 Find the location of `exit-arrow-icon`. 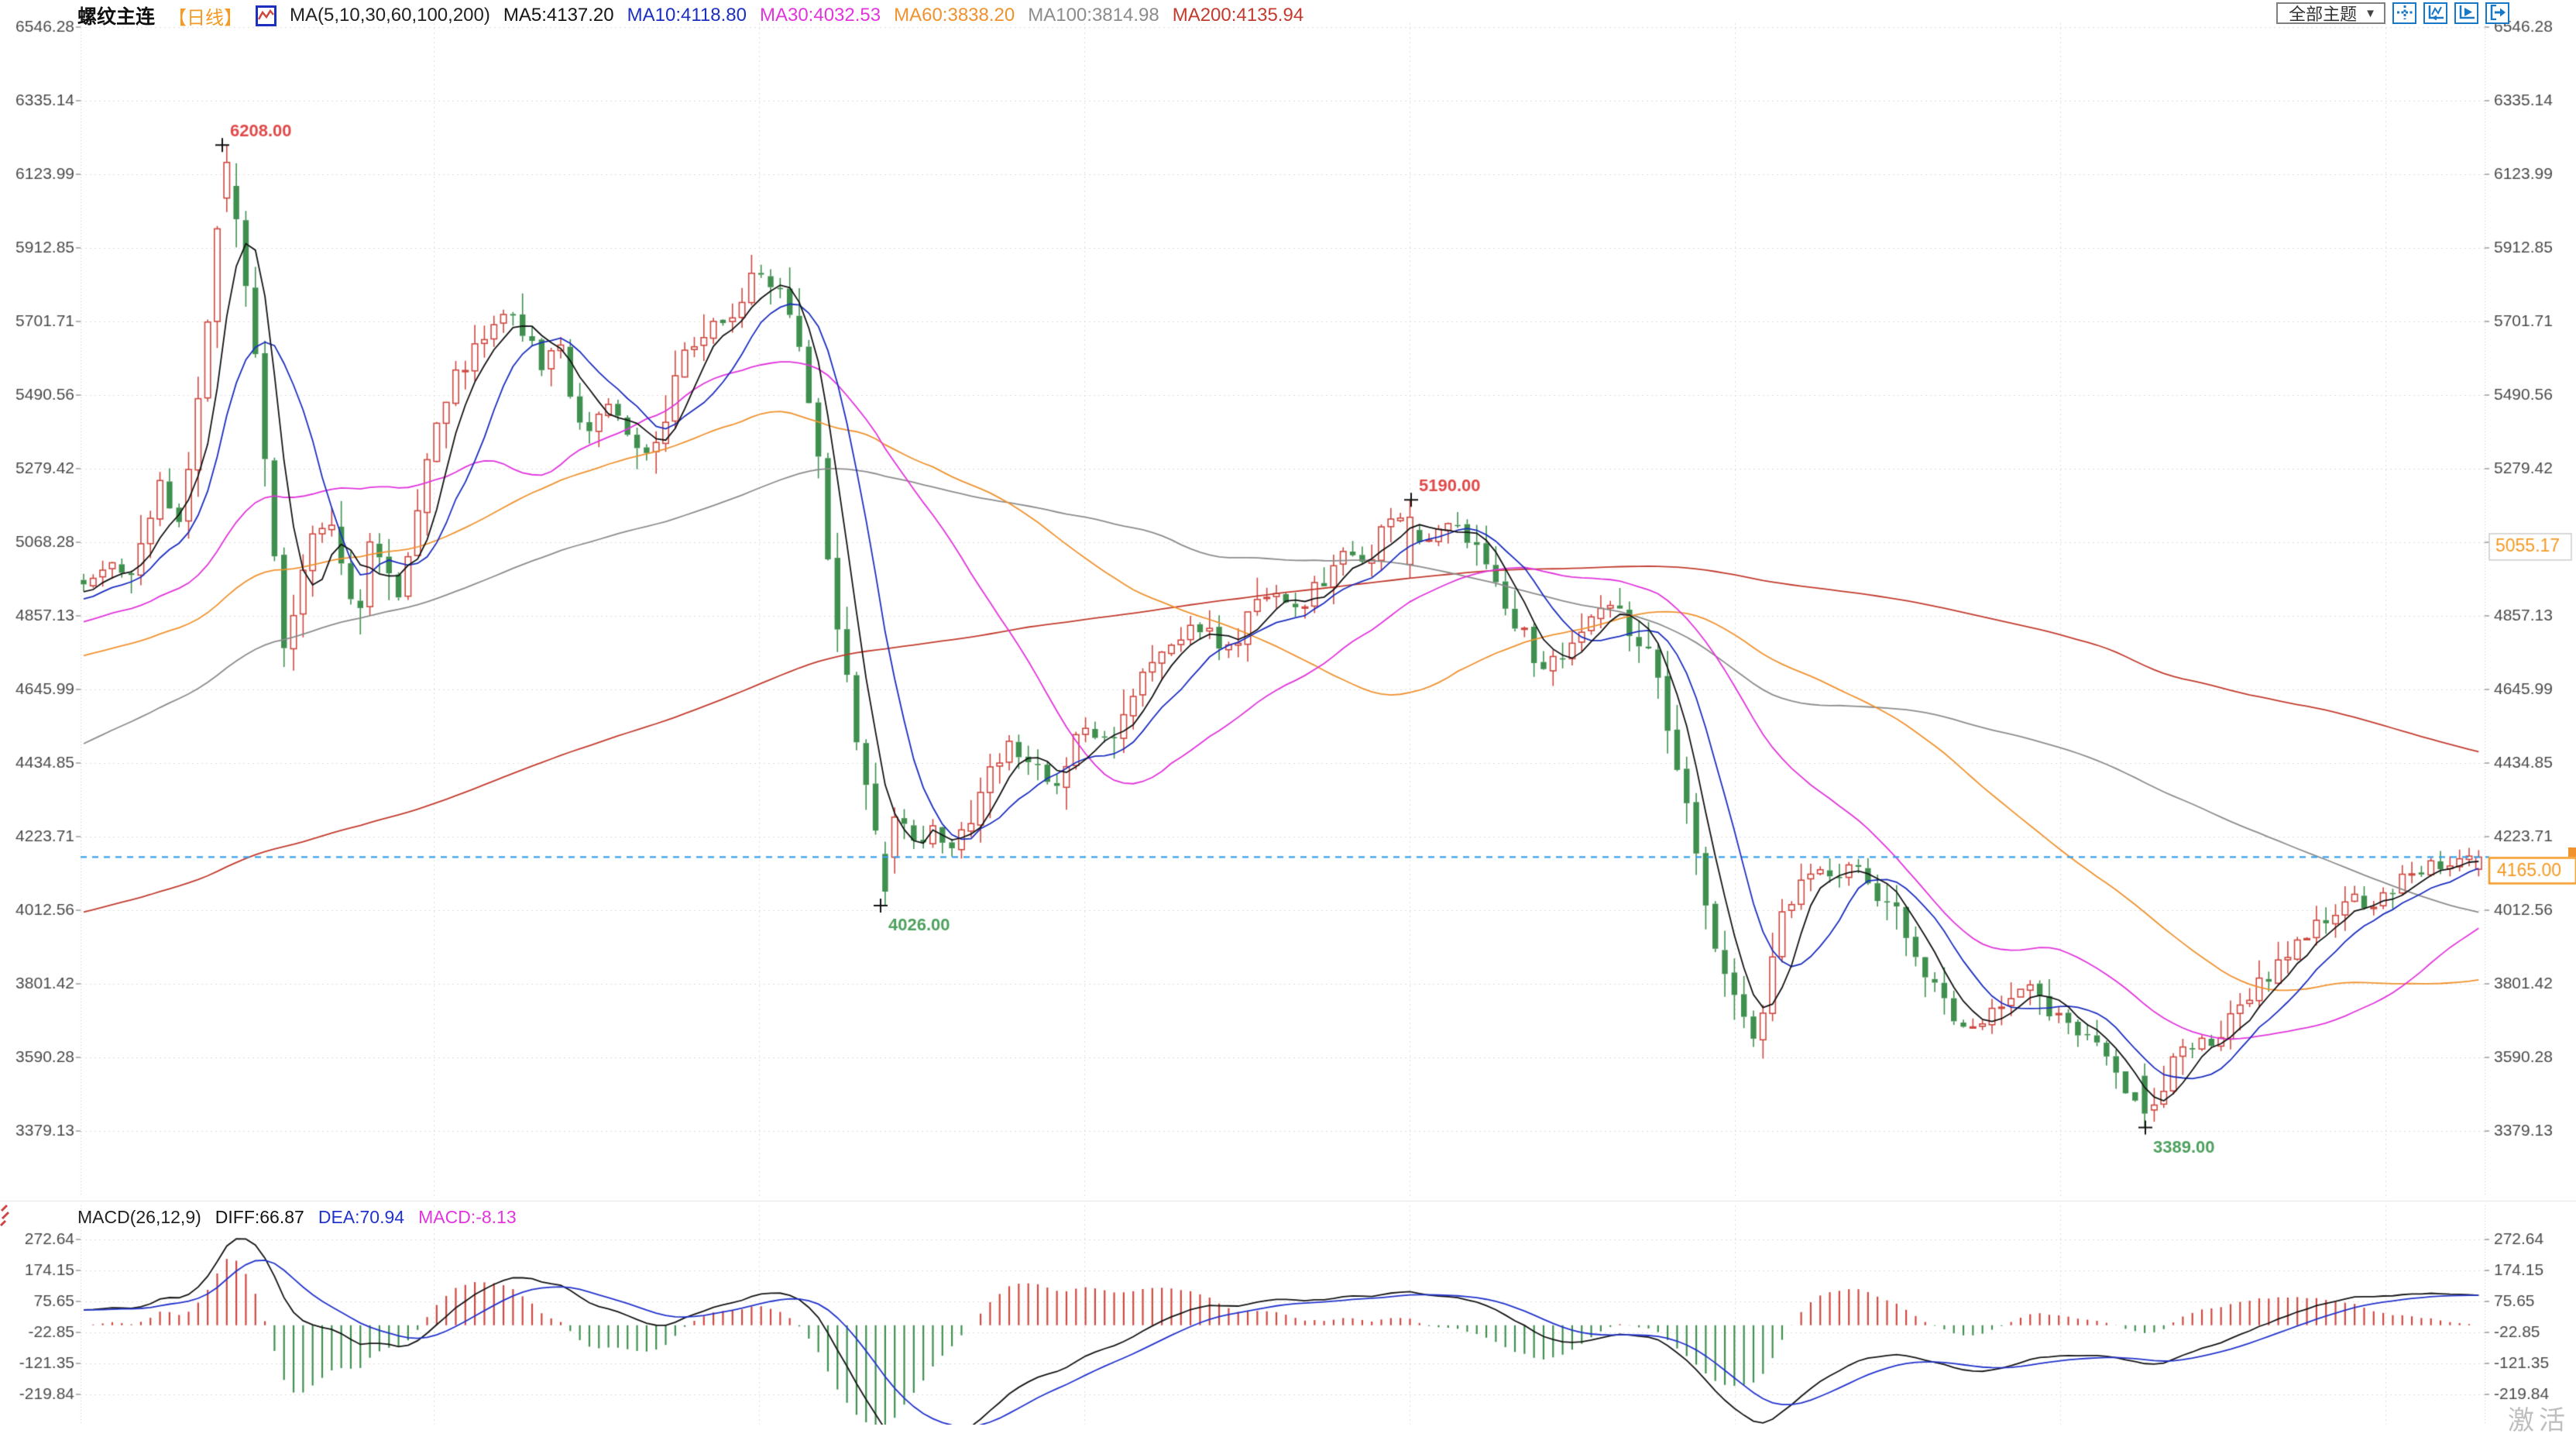

exit-arrow-icon is located at coordinates (2497, 13).